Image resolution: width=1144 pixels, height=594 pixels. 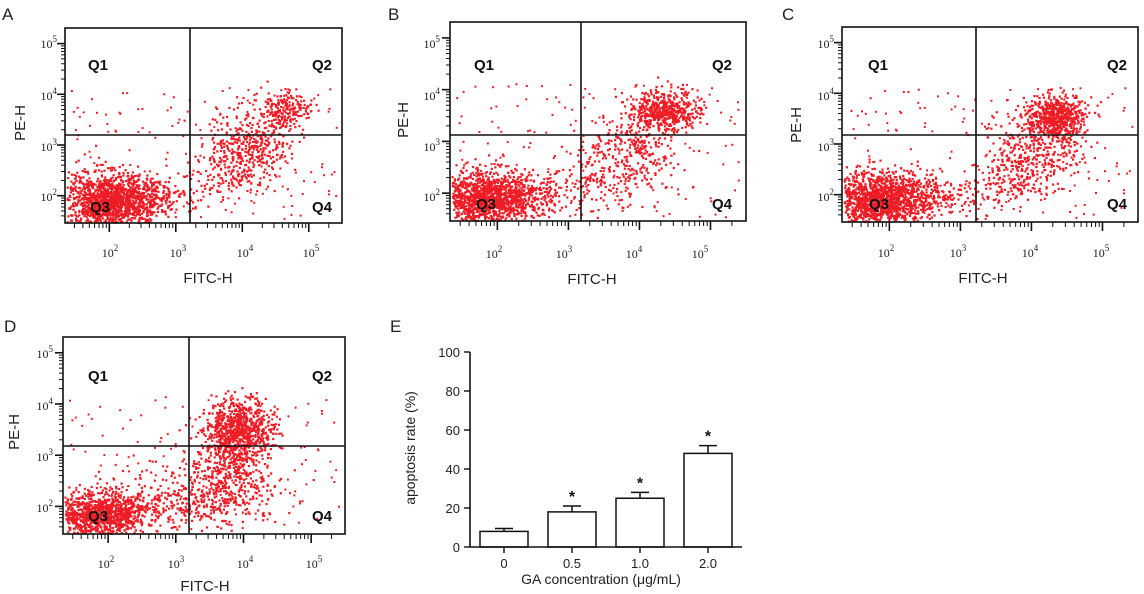 What do you see at coordinates (587, 133) in the screenshot?
I see `axis-ticks` at bounding box center [587, 133].